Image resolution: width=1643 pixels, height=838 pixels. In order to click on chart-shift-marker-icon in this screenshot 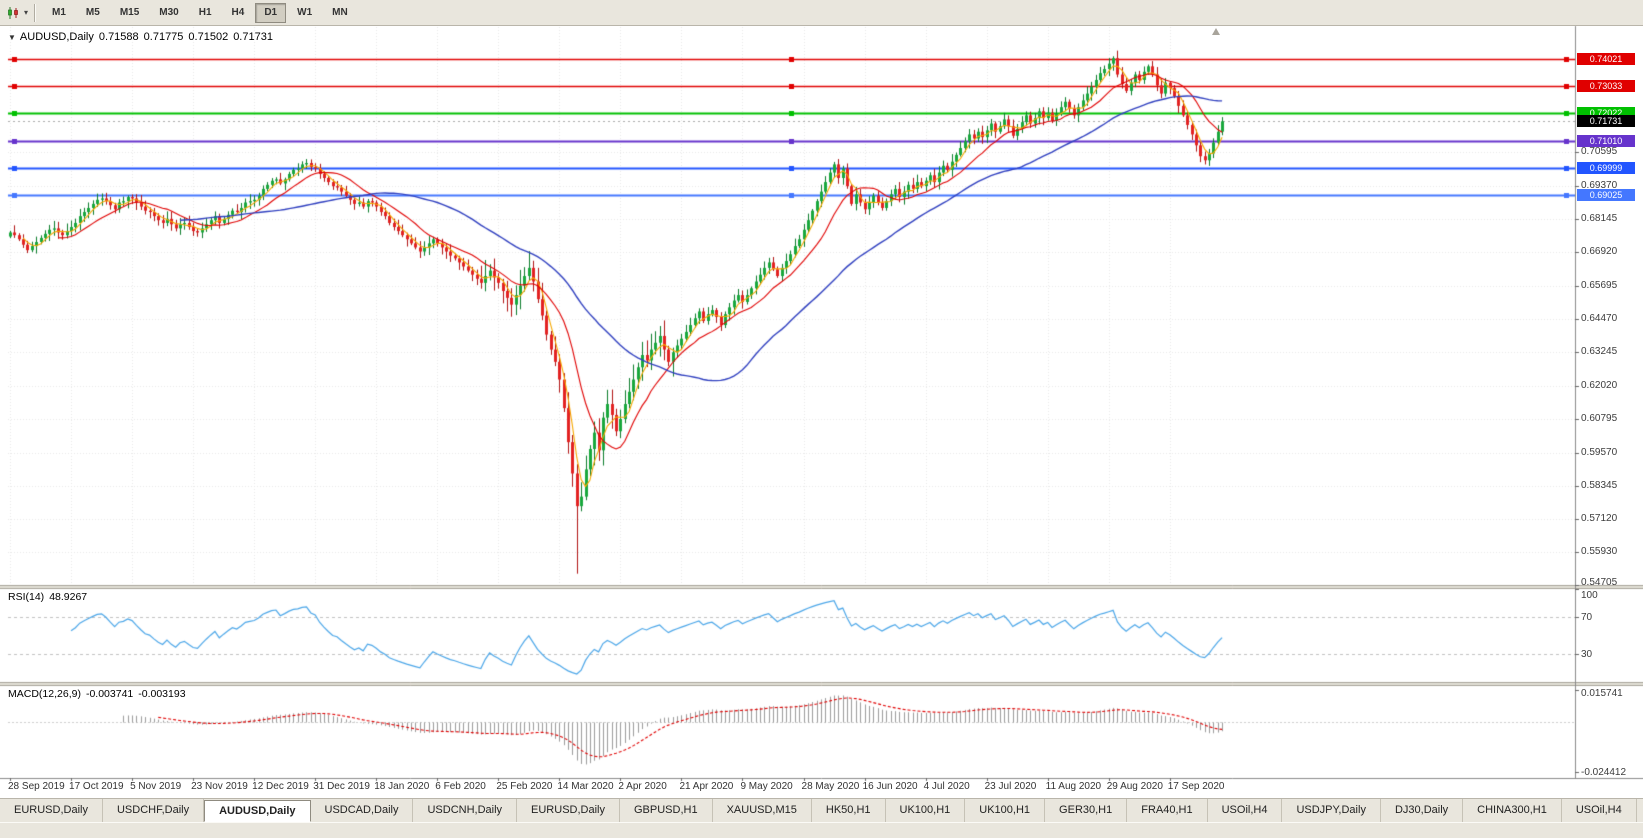, I will do `click(1216, 31)`.